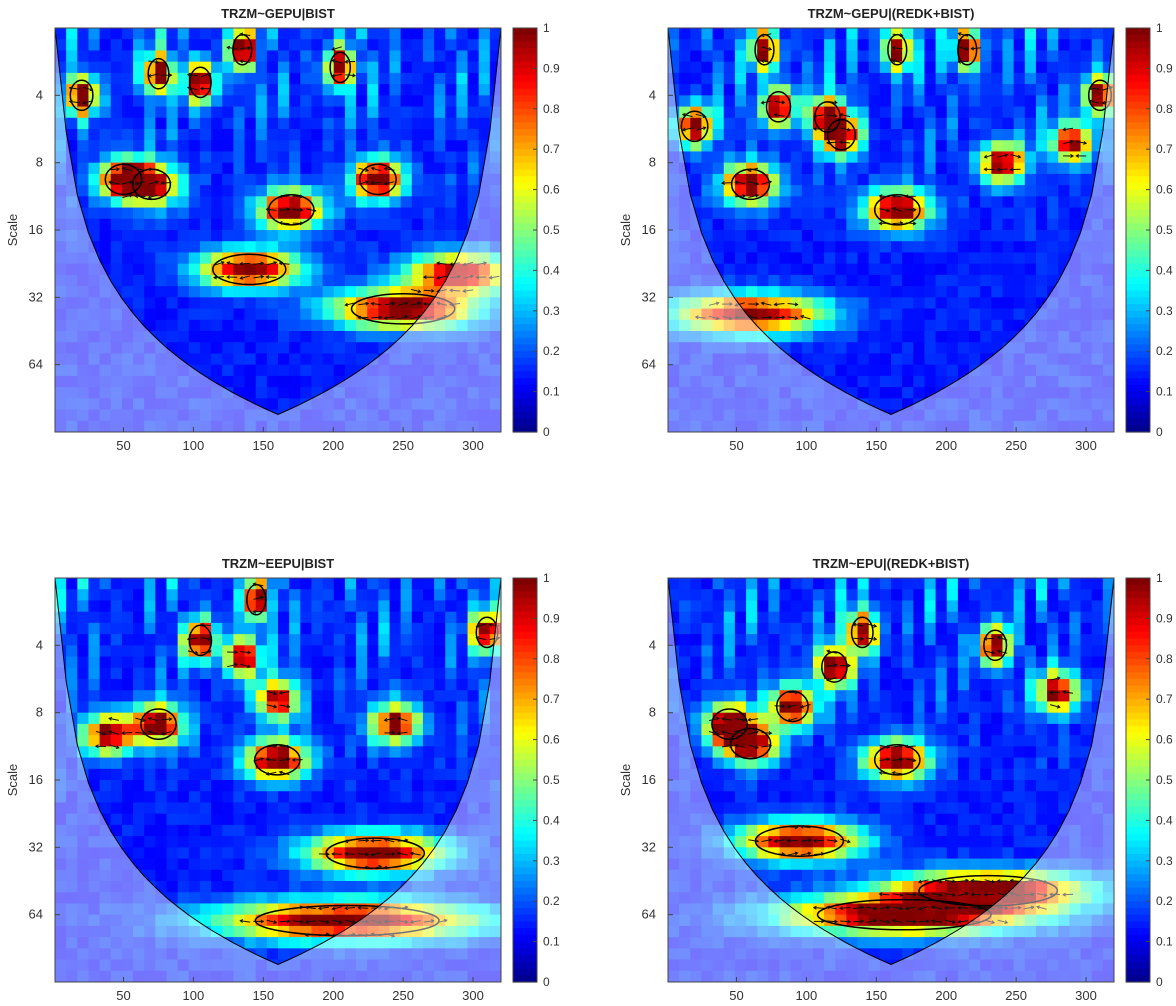 This screenshot has height=1006, width=1176. What do you see at coordinates (278, 563) in the screenshot?
I see `chart-title: TRZM~EEPU|BIST` at bounding box center [278, 563].